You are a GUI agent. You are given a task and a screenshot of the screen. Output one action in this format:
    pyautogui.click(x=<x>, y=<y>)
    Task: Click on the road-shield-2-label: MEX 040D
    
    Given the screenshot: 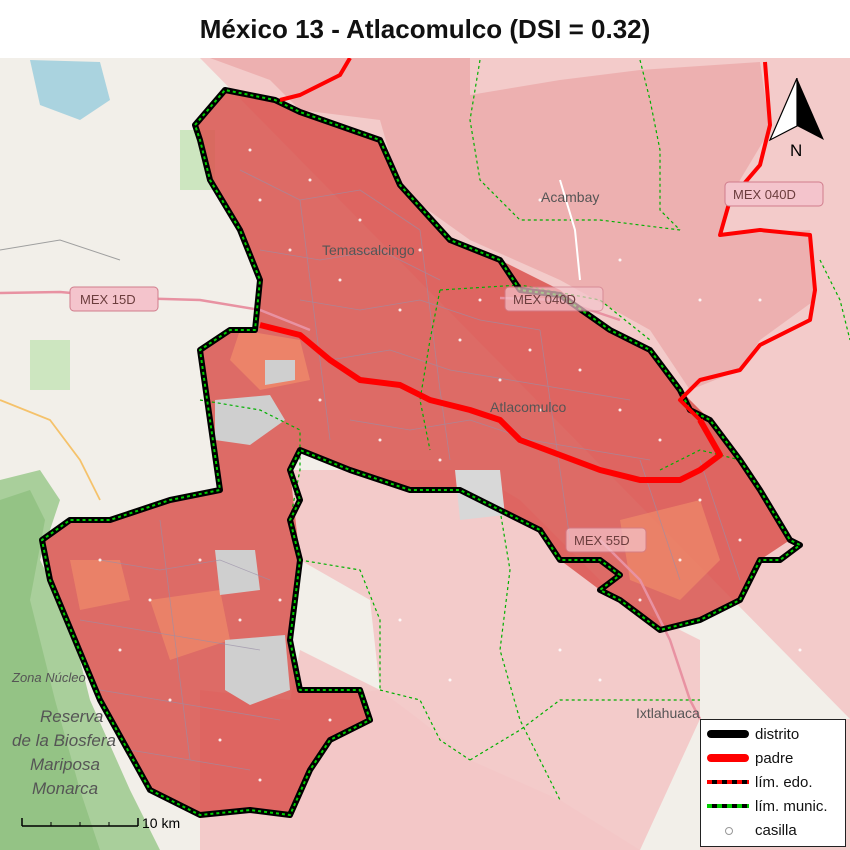 What is the action you would take?
    pyautogui.click(x=764, y=194)
    